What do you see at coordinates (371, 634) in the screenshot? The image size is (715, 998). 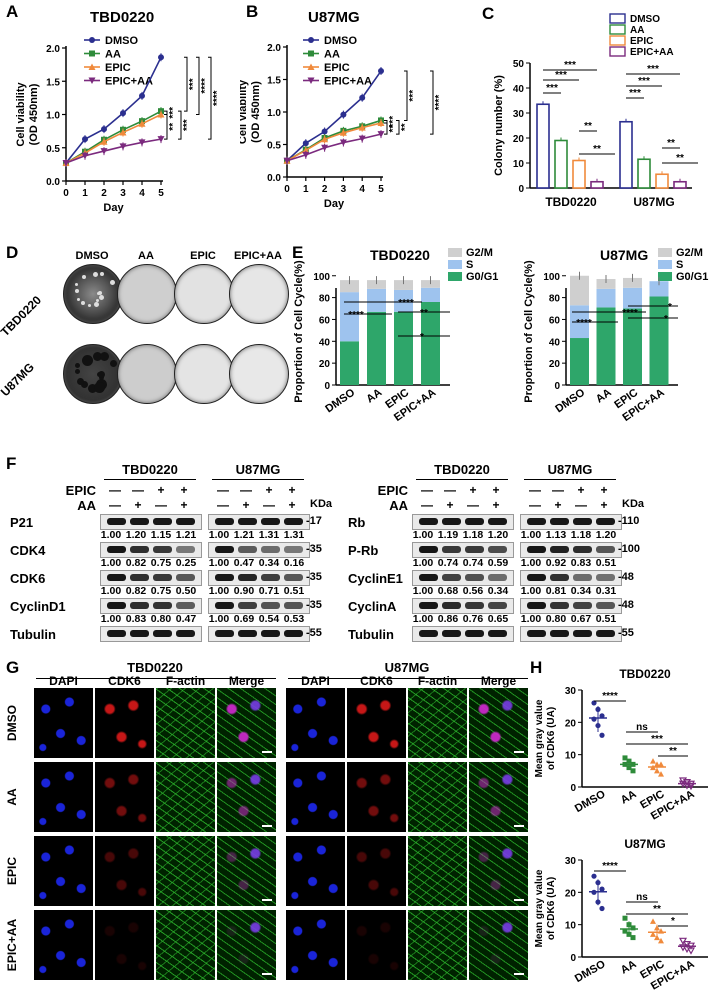 I see `protein-label: Tubulin` at bounding box center [371, 634].